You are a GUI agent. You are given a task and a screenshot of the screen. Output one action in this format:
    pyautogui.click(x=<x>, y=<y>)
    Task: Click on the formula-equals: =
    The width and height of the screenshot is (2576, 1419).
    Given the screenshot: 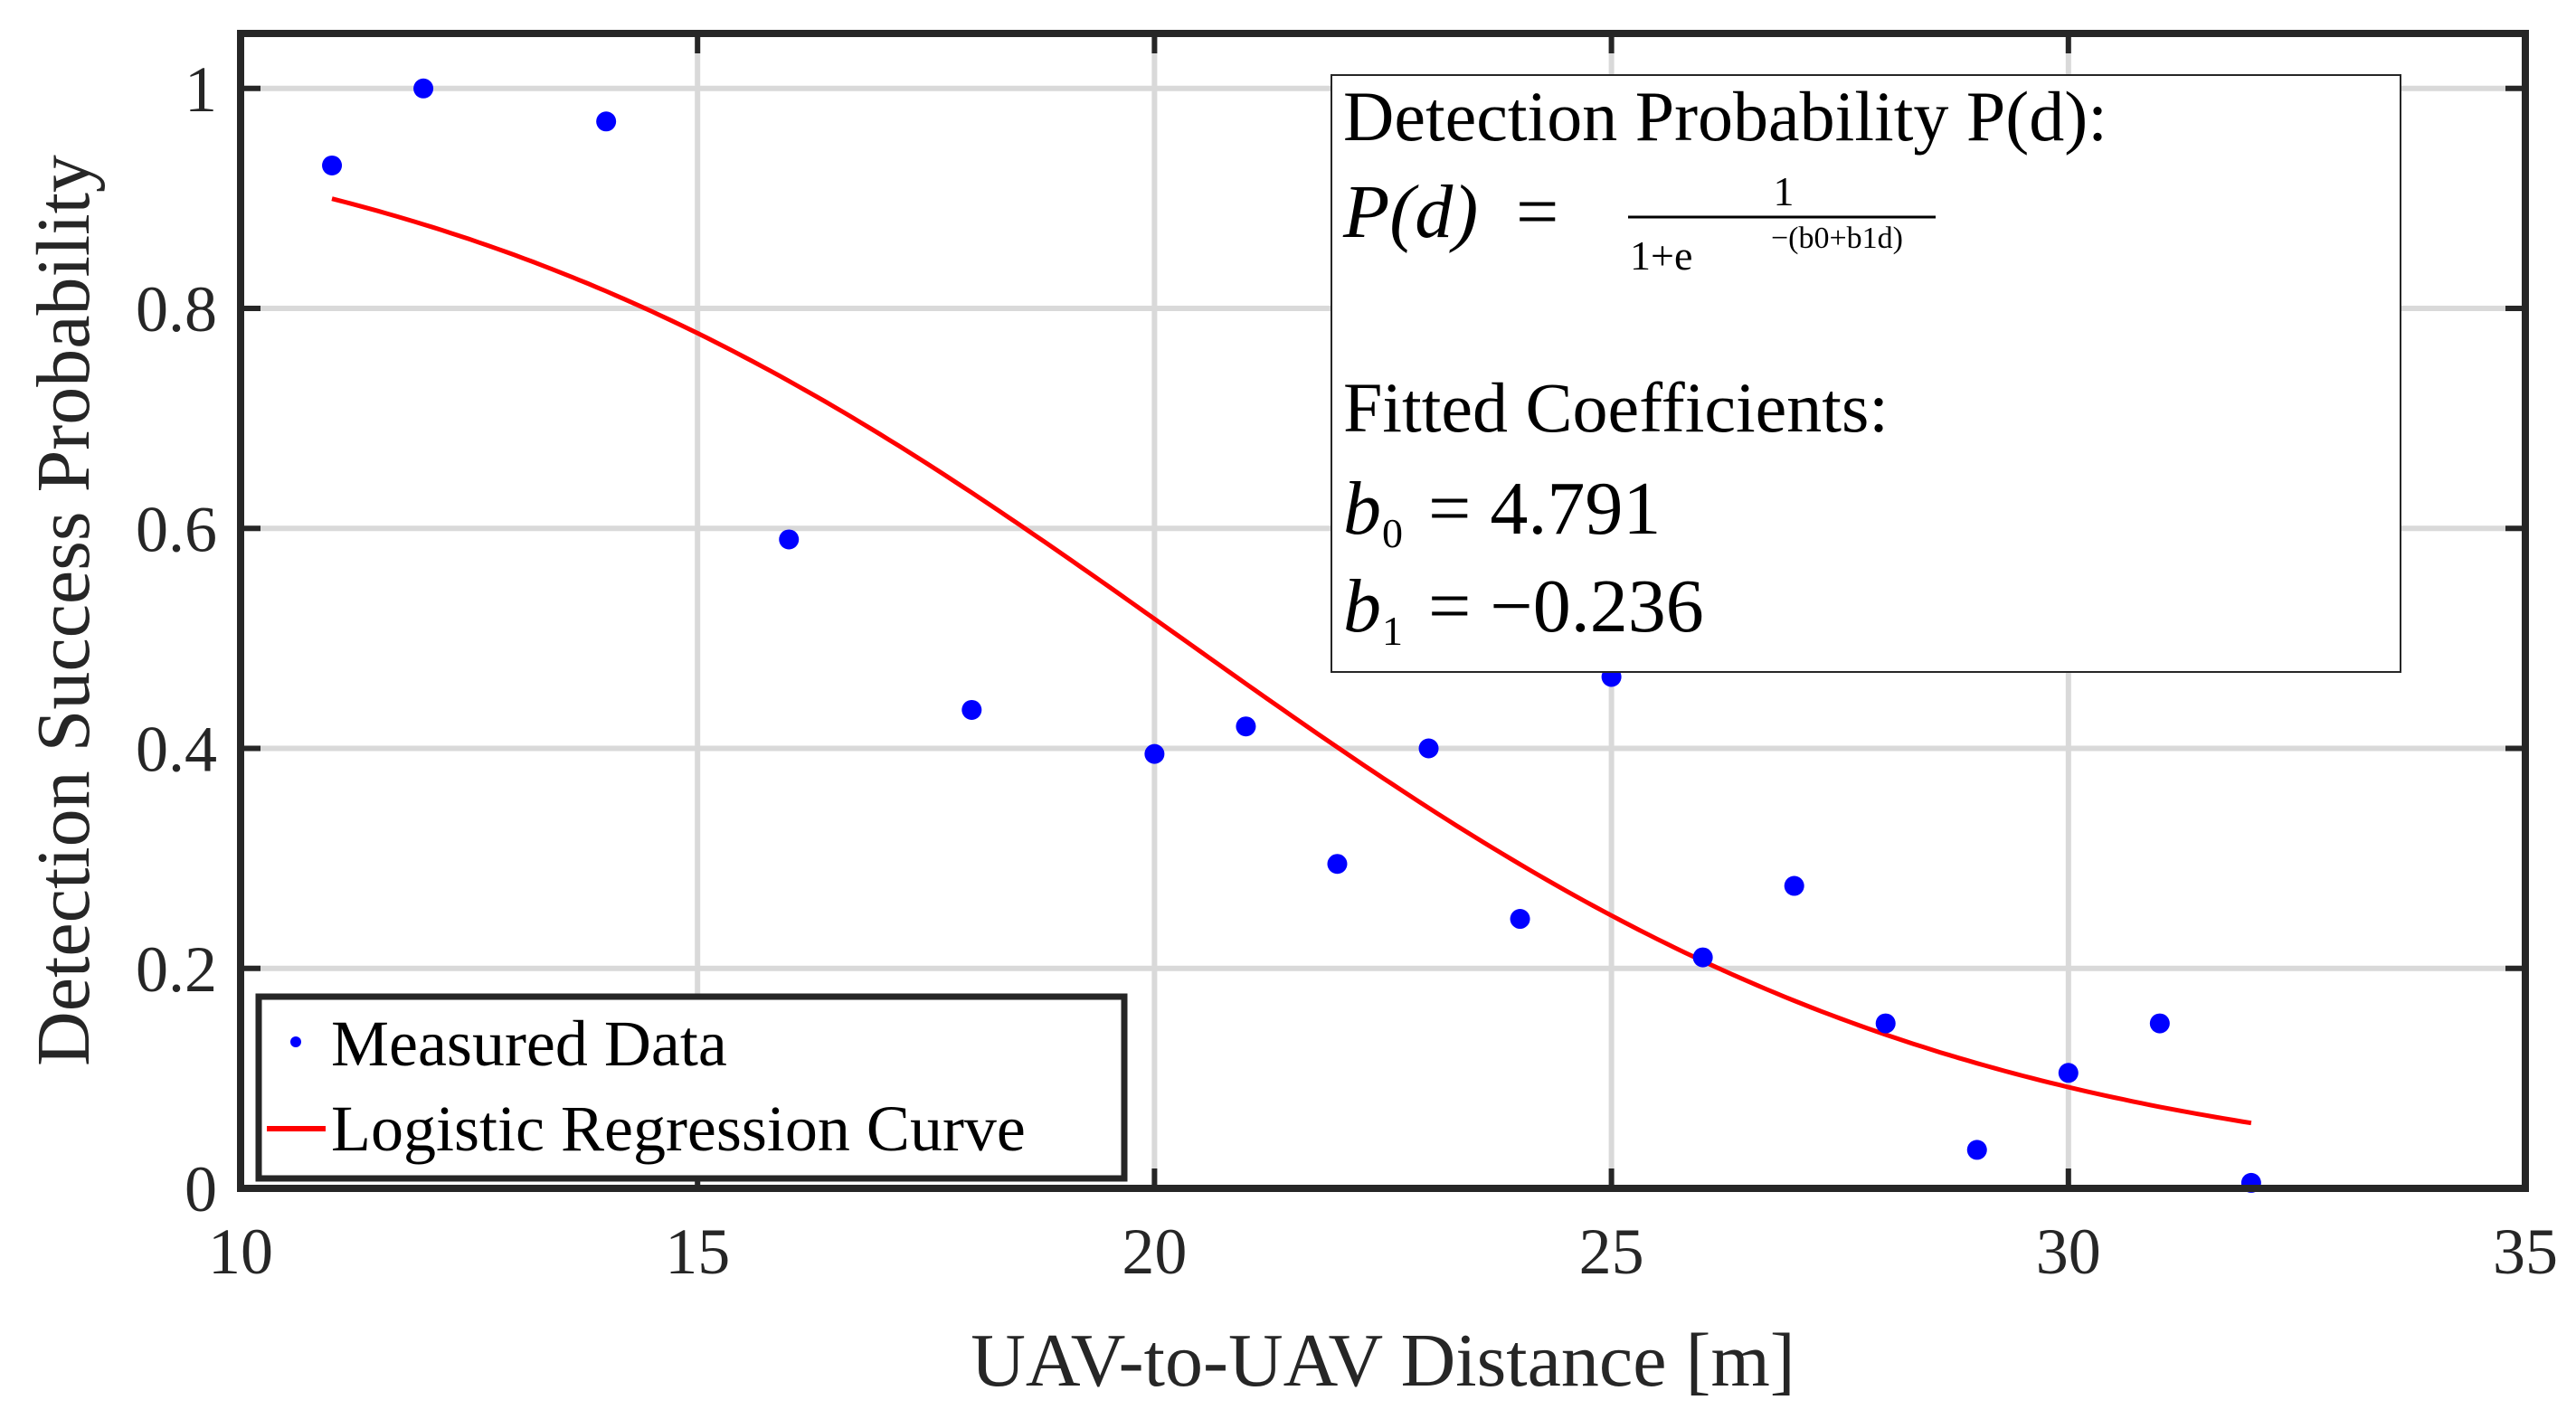 What is the action you would take?
    pyautogui.click(x=1537, y=212)
    